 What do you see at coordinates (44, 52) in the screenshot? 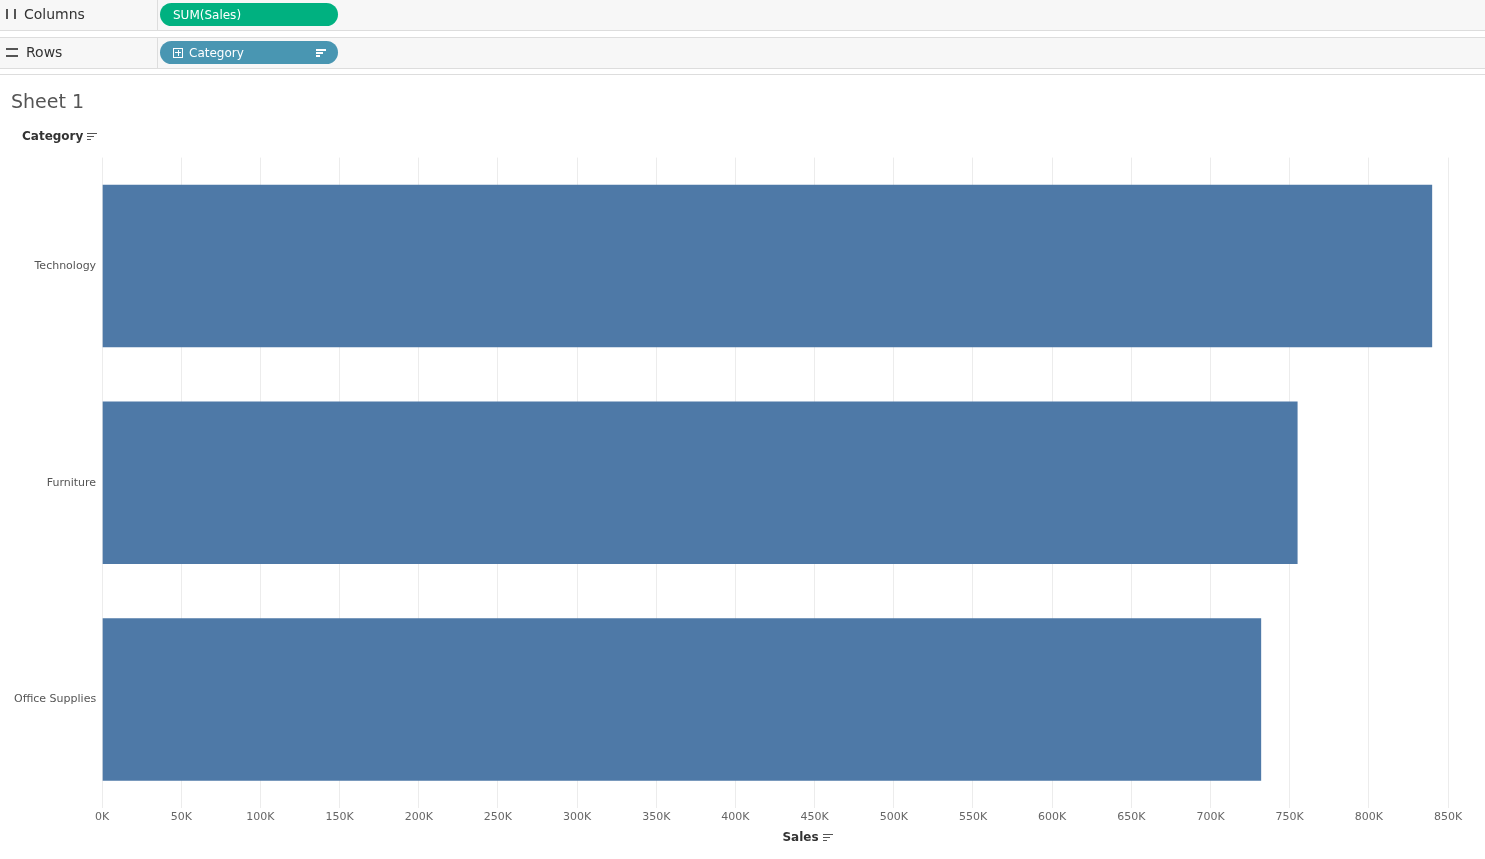
I see `text: Rows` at bounding box center [44, 52].